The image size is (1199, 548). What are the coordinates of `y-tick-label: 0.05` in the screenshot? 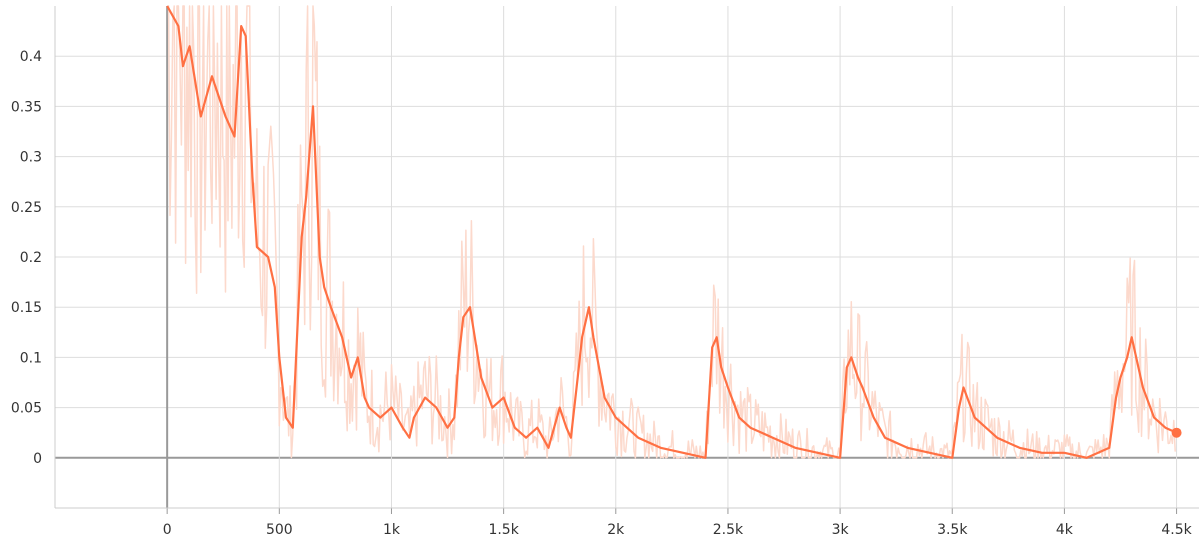 It's located at (26, 409).